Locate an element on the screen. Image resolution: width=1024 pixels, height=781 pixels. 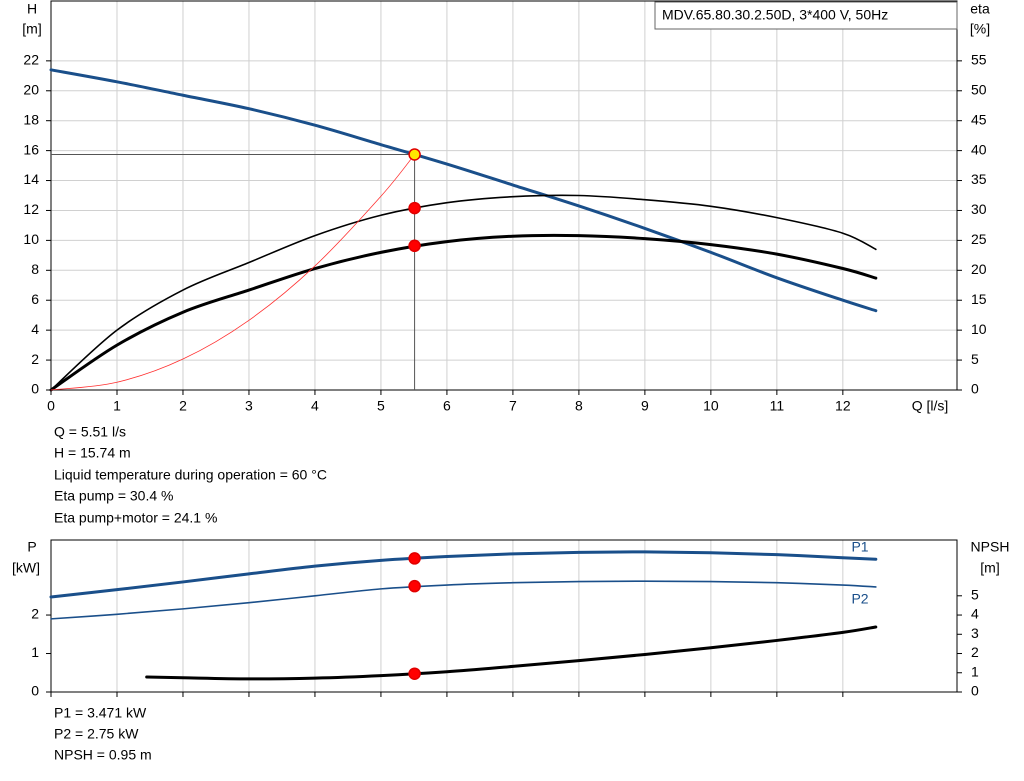
y2-axis-label: [%] is located at coordinates (980, 29).